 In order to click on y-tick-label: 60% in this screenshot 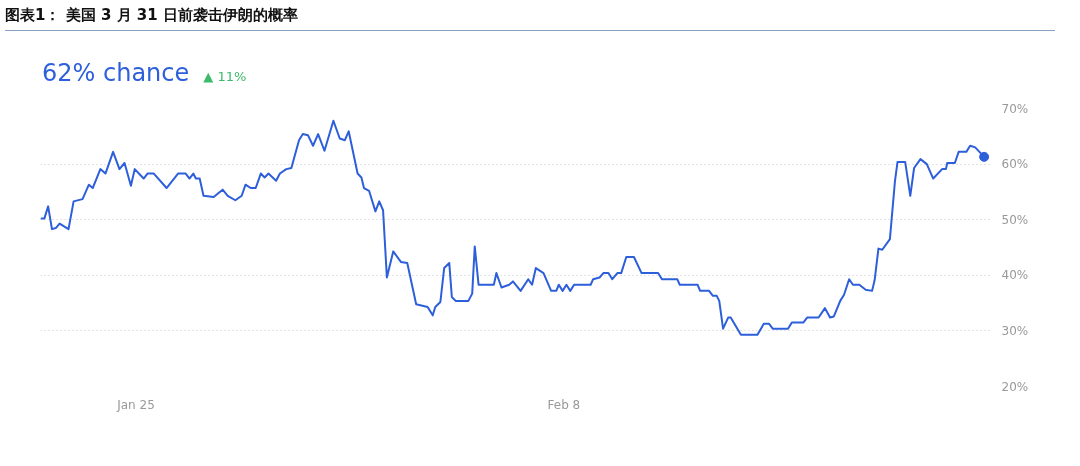, I will do `click(1015, 163)`.